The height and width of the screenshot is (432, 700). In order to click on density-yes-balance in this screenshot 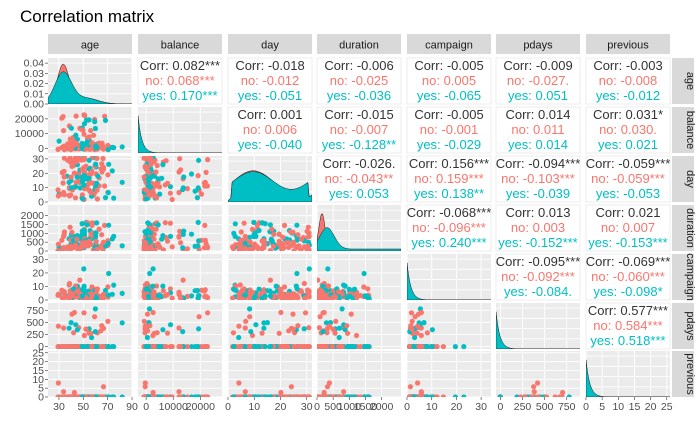, I will do `click(180, 134)`.